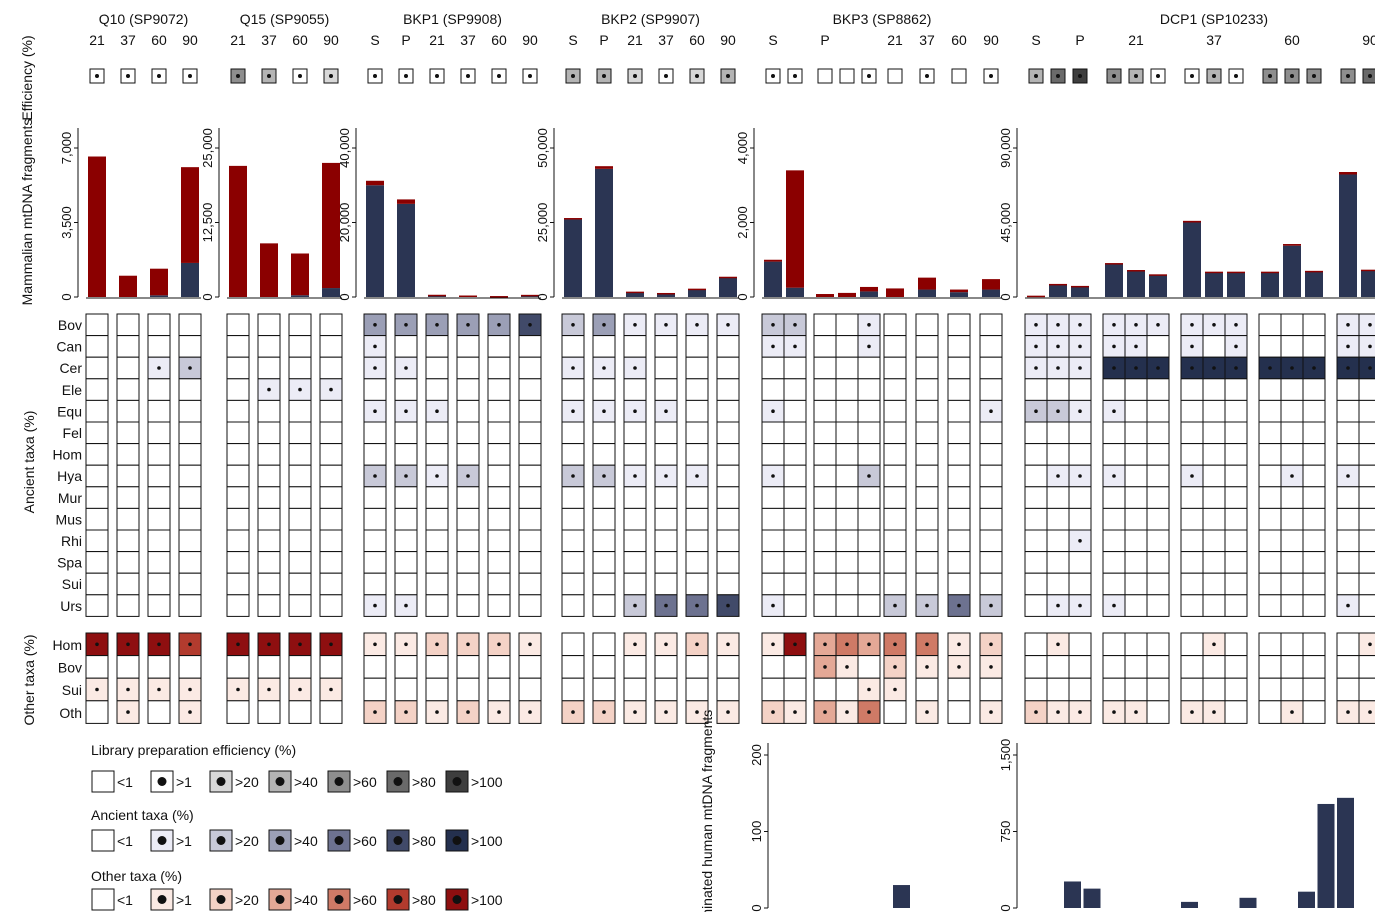 This screenshot has height=912, width=1375. I want to click on sample-label: 21, so click(895, 40).